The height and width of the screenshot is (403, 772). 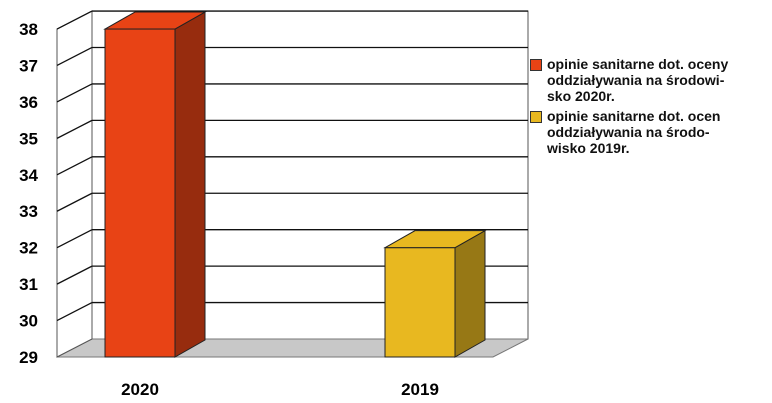 What do you see at coordinates (628, 132) in the screenshot?
I see `legend-label-line: oddziaływania na środo-` at bounding box center [628, 132].